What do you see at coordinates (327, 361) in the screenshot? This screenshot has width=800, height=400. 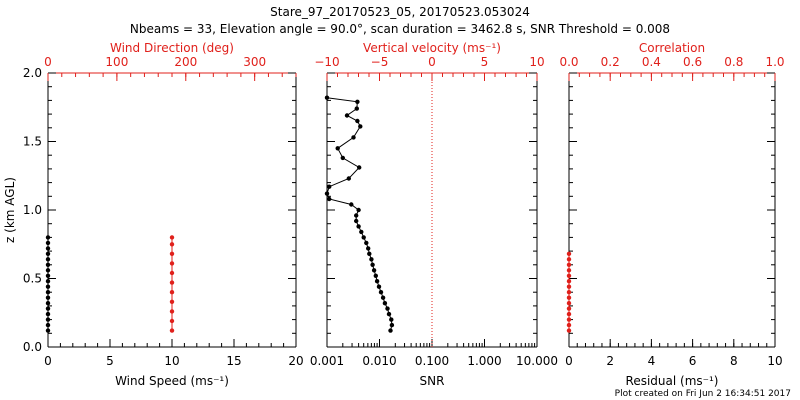 I see `x-tick-label: 0.001` at bounding box center [327, 361].